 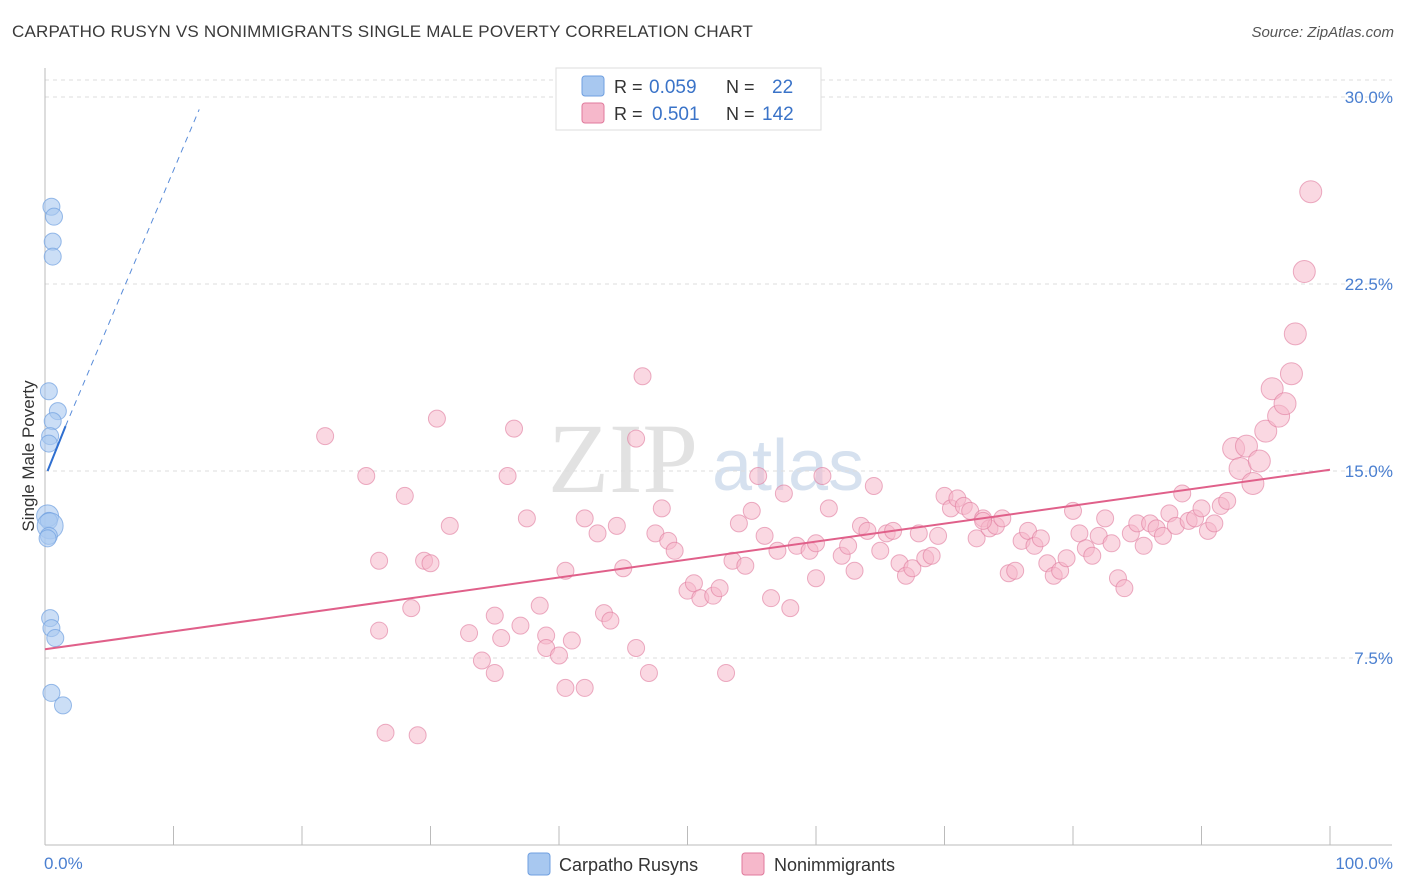 What do you see at coordinates (593, 113) in the screenshot?
I see `legend-swatch-nonimmigrants` at bounding box center [593, 113].